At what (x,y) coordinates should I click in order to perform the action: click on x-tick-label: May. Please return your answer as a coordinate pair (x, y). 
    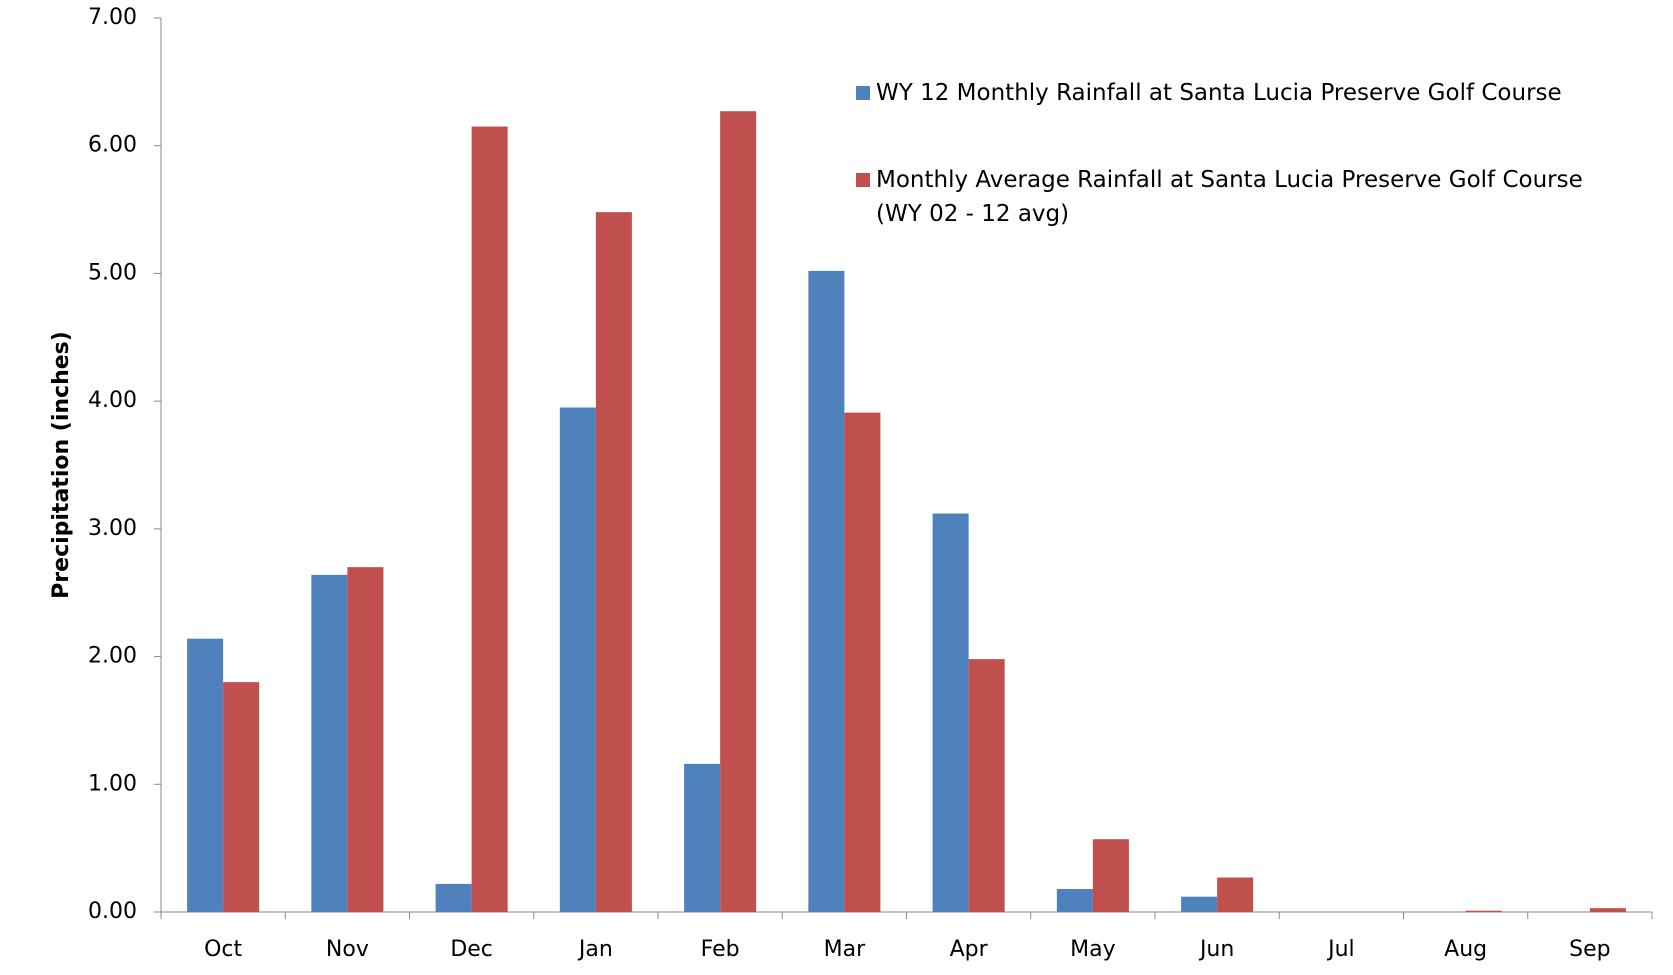
    Looking at the image, I should click on (1092, 949).